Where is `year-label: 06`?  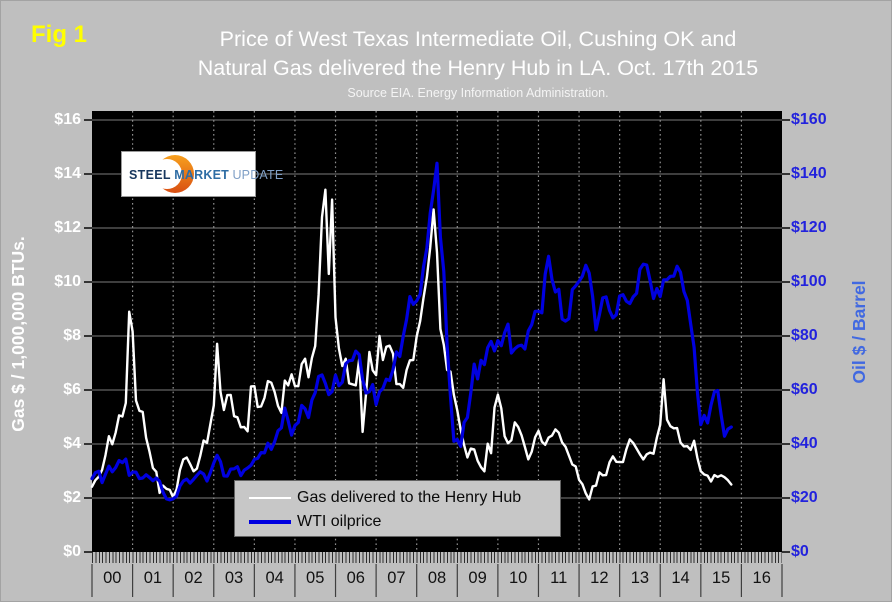
year-label: 06 is located at coordinates (355, 578).